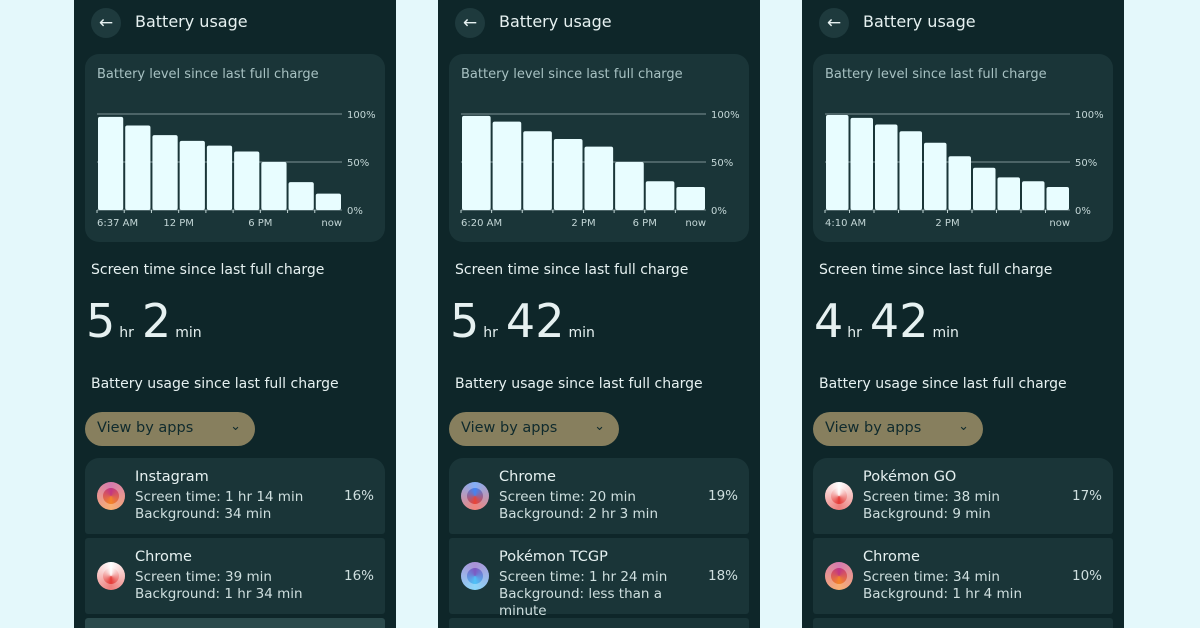  I want to click on app-name: Pokémon TCGP, so click(553, 557).